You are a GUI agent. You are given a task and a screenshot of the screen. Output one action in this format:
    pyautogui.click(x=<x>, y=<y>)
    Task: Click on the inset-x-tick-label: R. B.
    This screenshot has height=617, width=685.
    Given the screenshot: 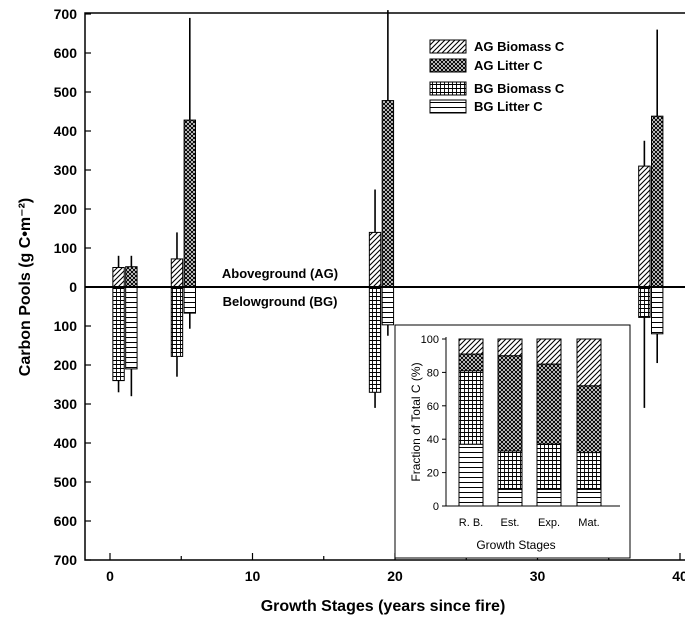 What is the action you would take?
    pyautogui.click(x=471, y=523)
    